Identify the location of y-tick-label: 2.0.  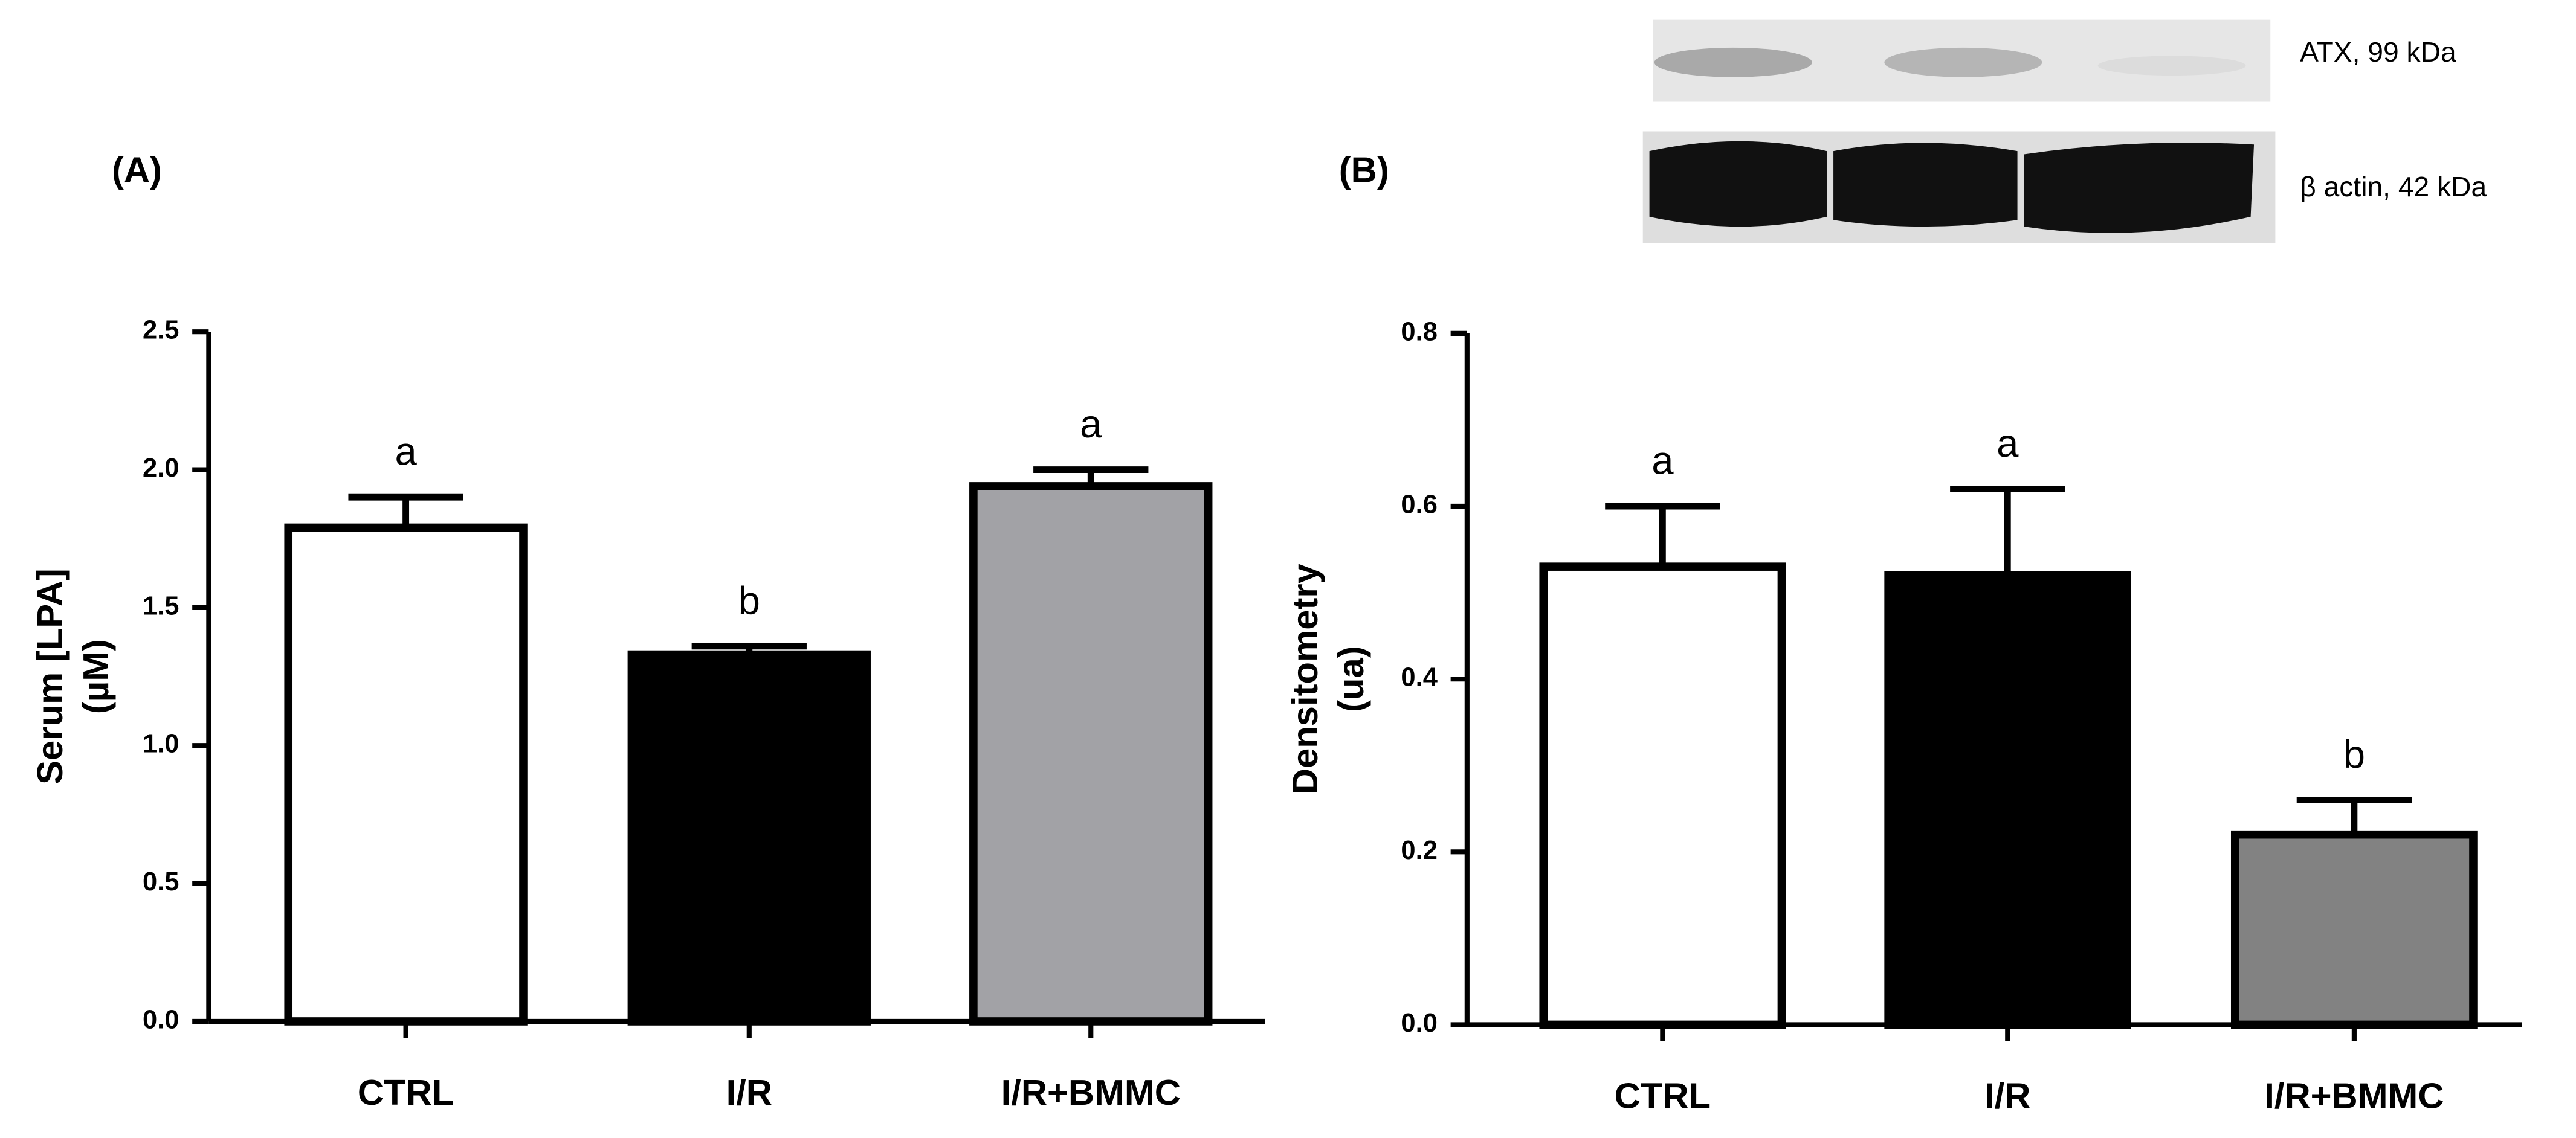
(161, 468).